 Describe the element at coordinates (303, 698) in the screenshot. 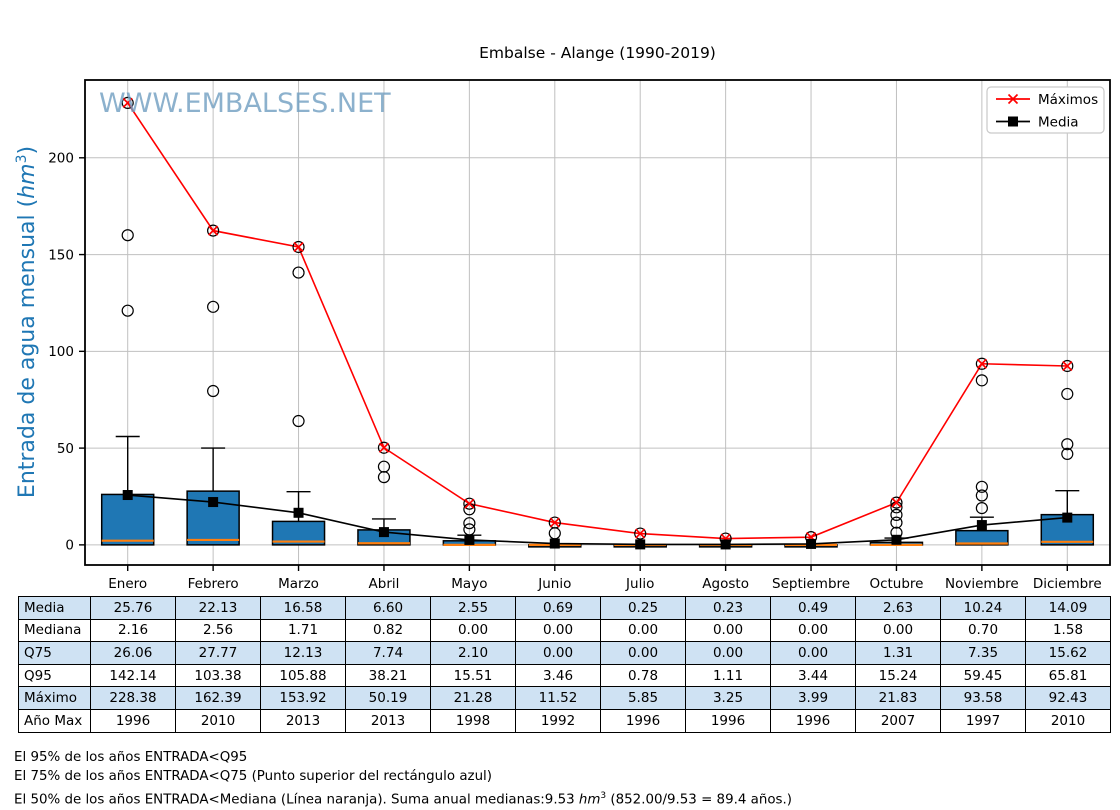

I see `table-cell: 153.92` at that location.